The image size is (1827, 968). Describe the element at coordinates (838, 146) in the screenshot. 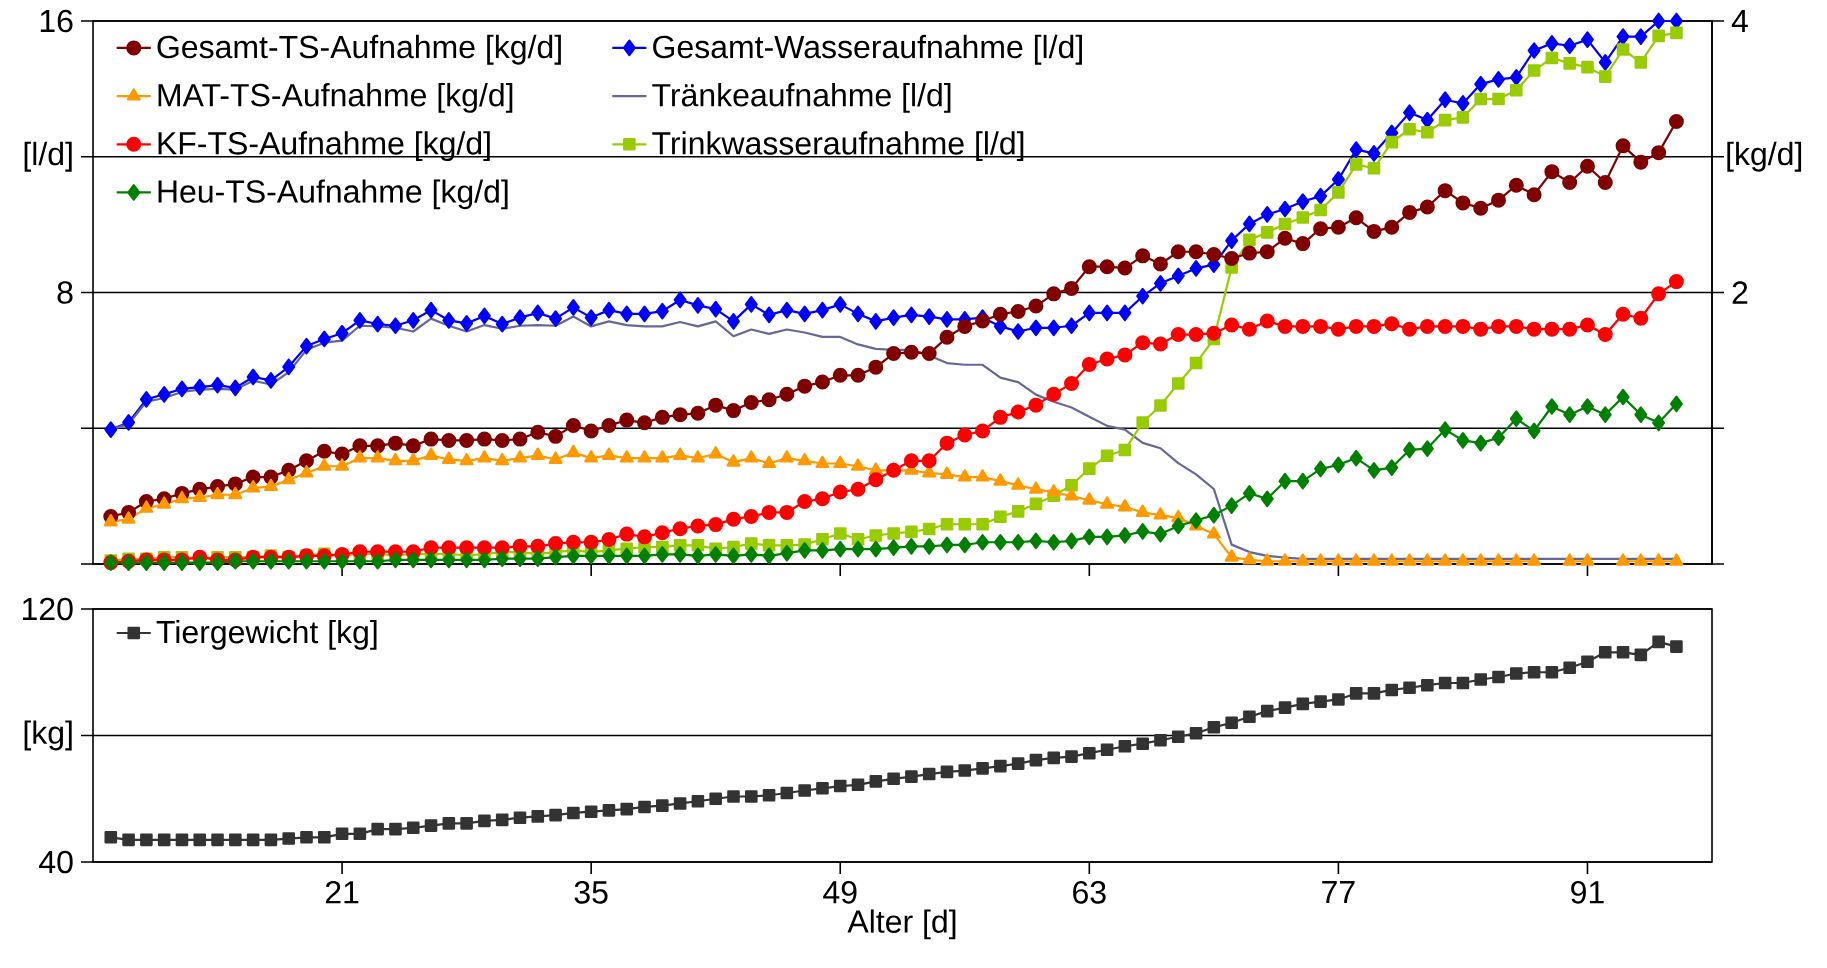

I see `legend-label: Trinkwasseraufnahme [l/d]` at that location.